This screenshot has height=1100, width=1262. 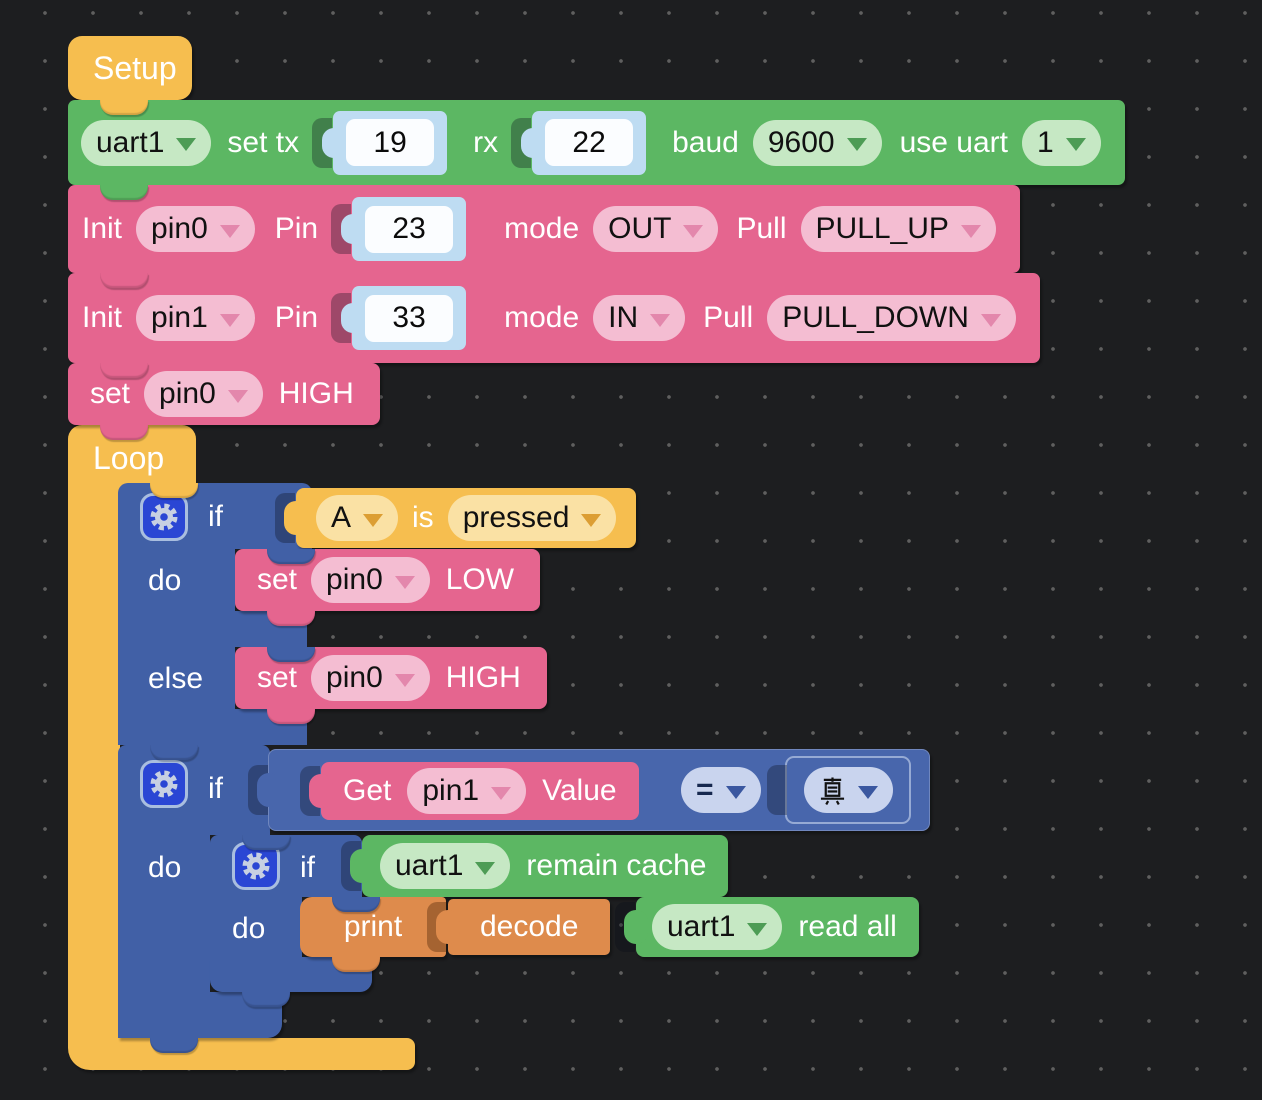 What do you see at coordinates (354, 677) in the screenshot?
I see `pin-var-value: pin0` at bounding box center [354, 677].